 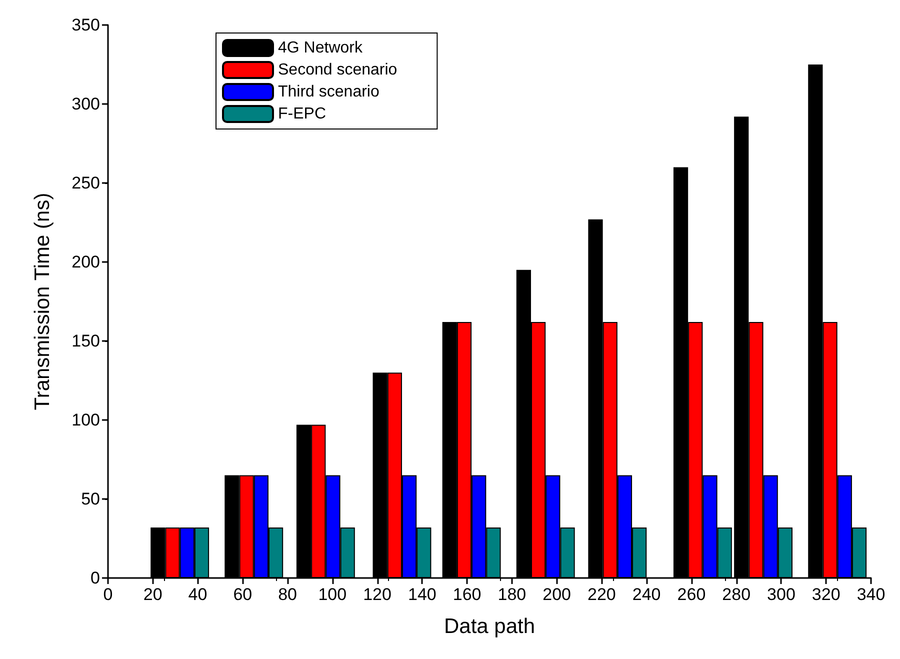 I want to click on x-tick-label: 220, so click(x=602, y=594).